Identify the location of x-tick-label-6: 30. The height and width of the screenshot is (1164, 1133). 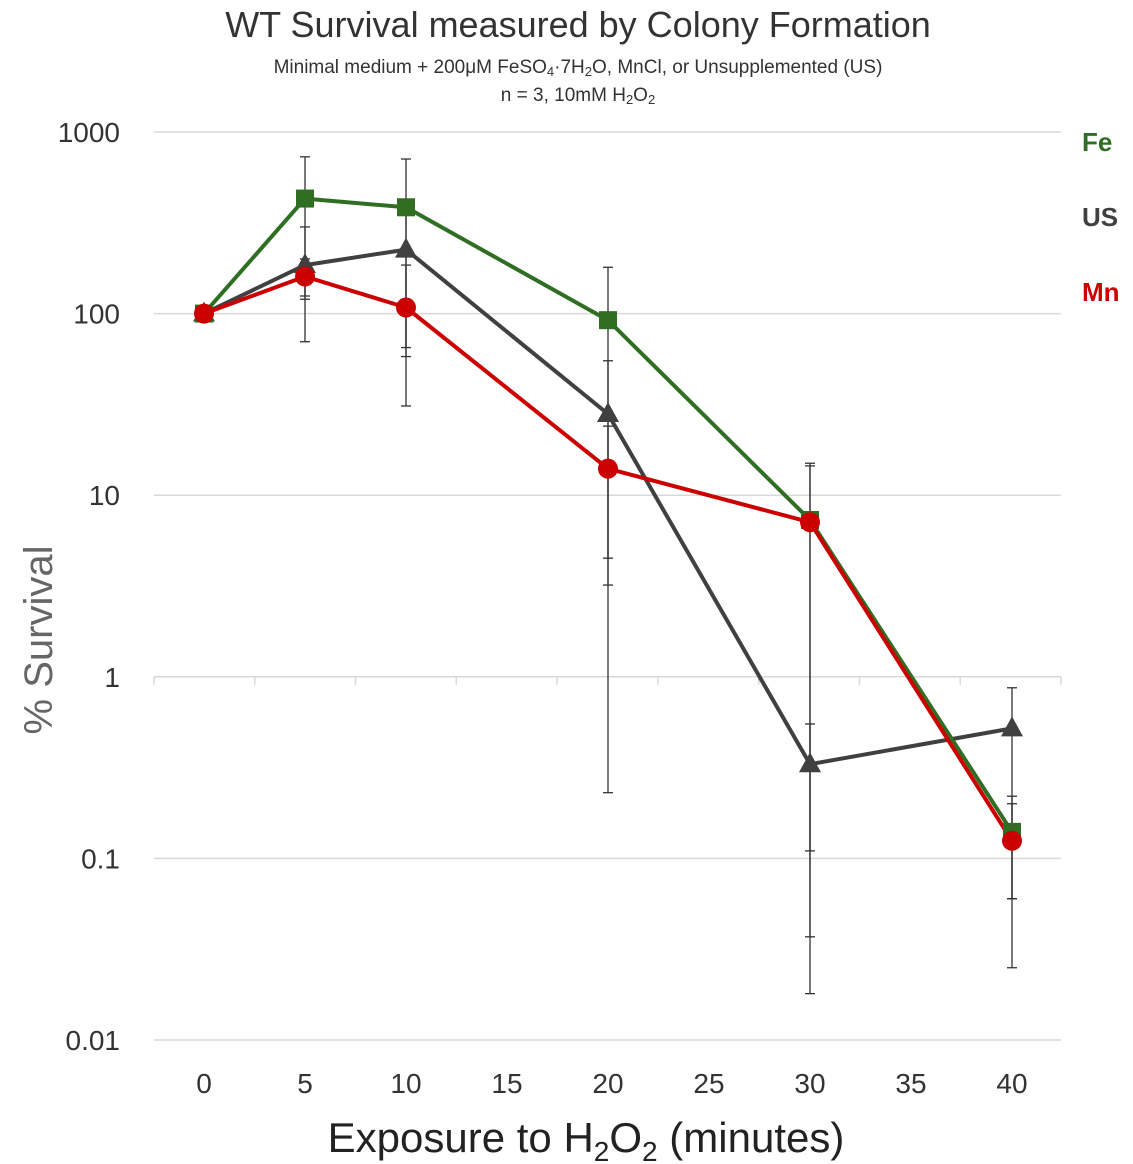
(809, 1083).